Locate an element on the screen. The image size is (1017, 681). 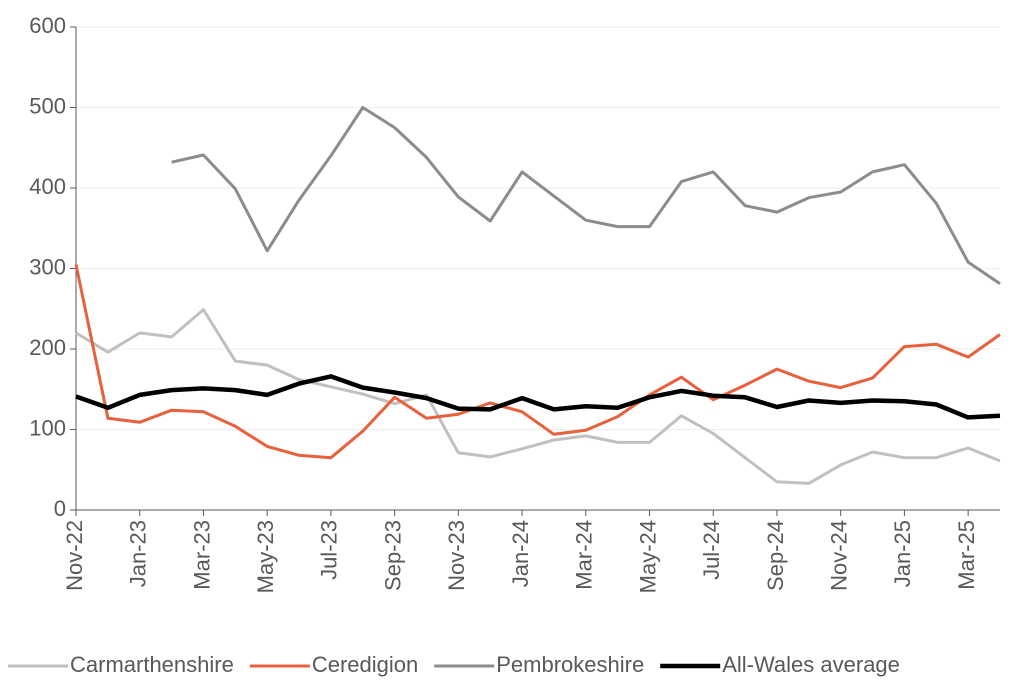
legend-label: All-Wales average is located at coordinates (811, 664).